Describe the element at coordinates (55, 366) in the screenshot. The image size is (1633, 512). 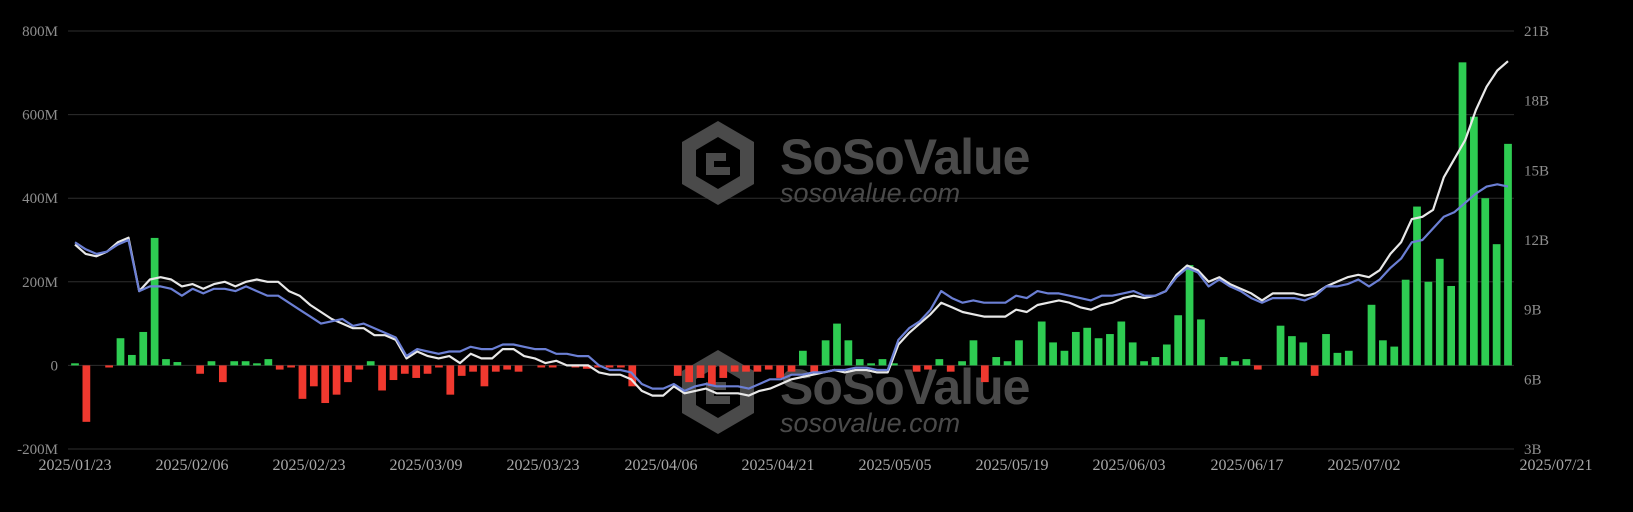
I see `y-tick-label: 0` at that location.